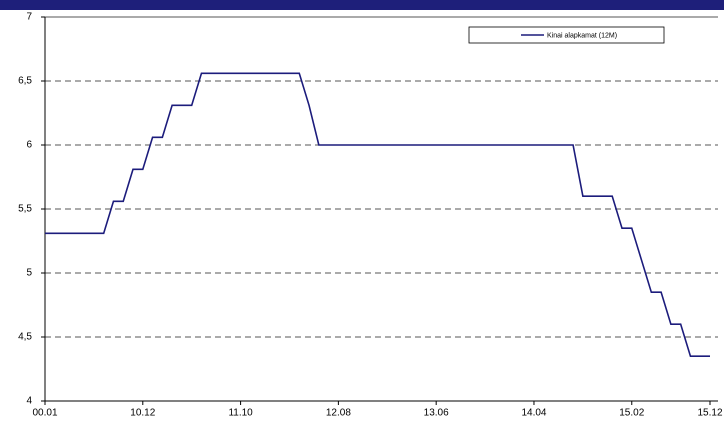  What do you see at coordinates (29, 145) in the screenshot?
I see `y-tick-label: 6` at bounding box center [29, 145].